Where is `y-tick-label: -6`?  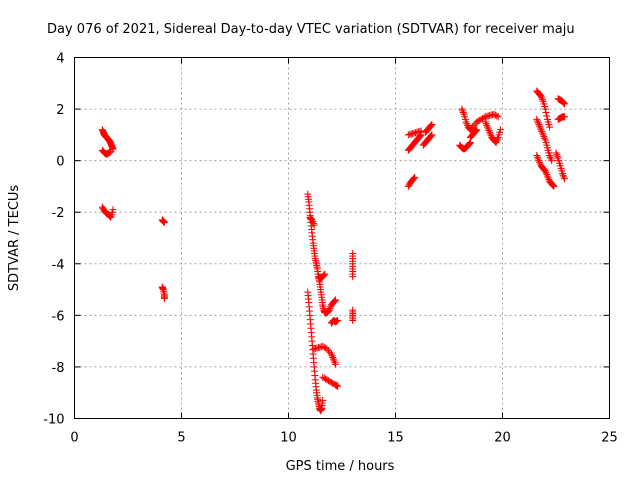 y-tick-label: -6 is located at coordinates (58, 316).